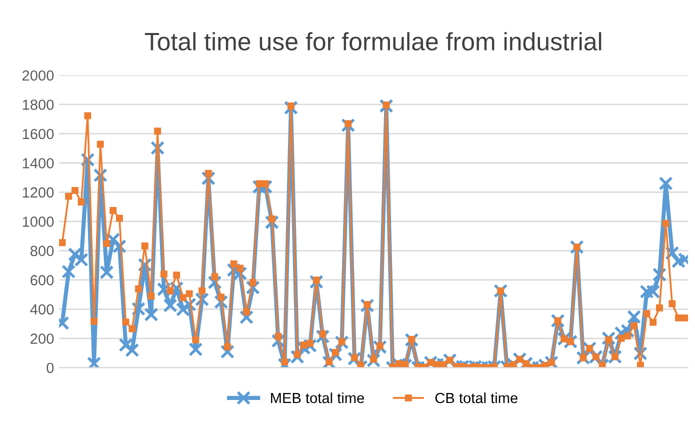  I want to click on legend-label: CB total time, so click(476, 398).